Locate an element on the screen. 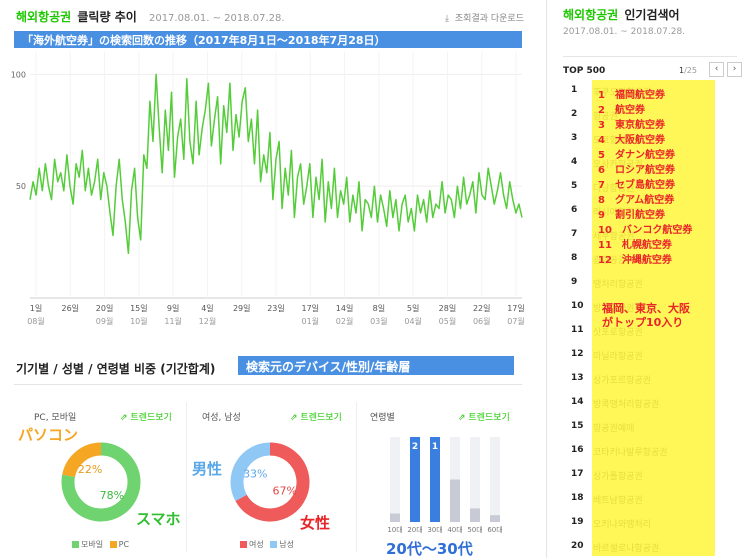 The height and width of the screenshot is (558, 750). pc-swatch is located at coordinates (113, 544).